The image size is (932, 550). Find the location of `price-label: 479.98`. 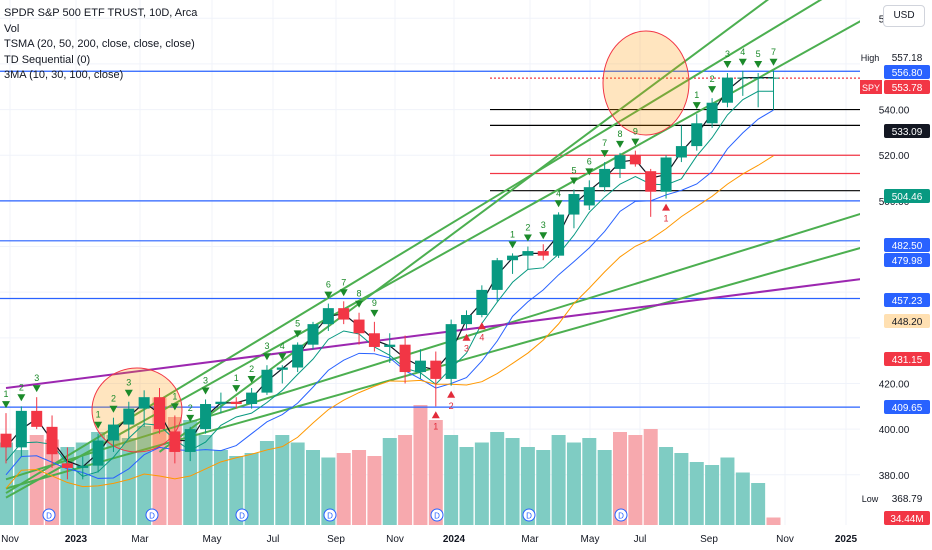

price-label: 479.98 is located at coordinates (907, 261).